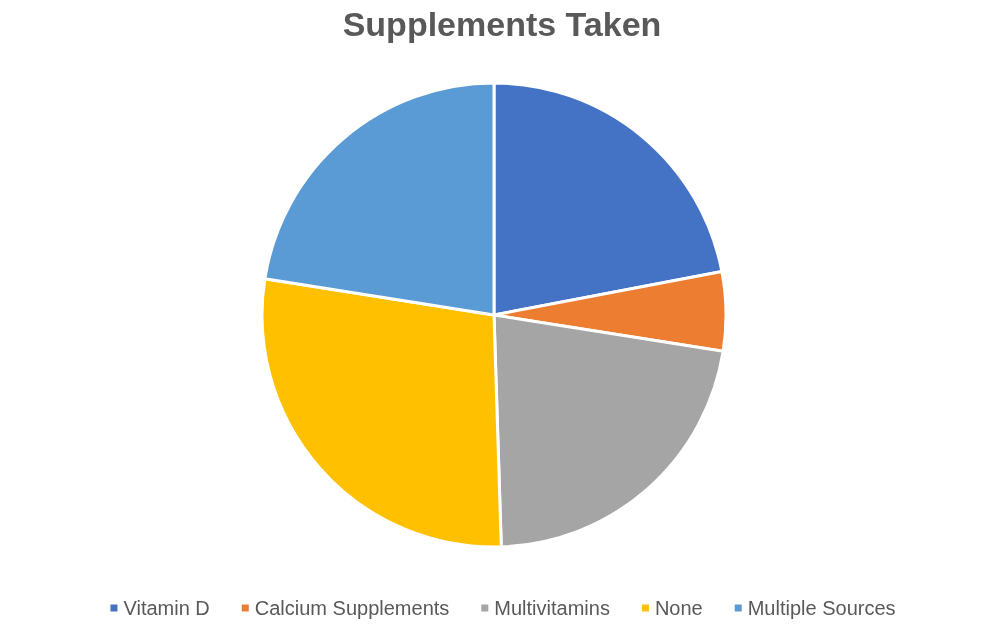 The width and height of the screenshot is (1004, 627). What do you see at coordinates (552, 608) in the screenshot?
I see `legend-label: Multivitamins` at bounding box center [552, 608].